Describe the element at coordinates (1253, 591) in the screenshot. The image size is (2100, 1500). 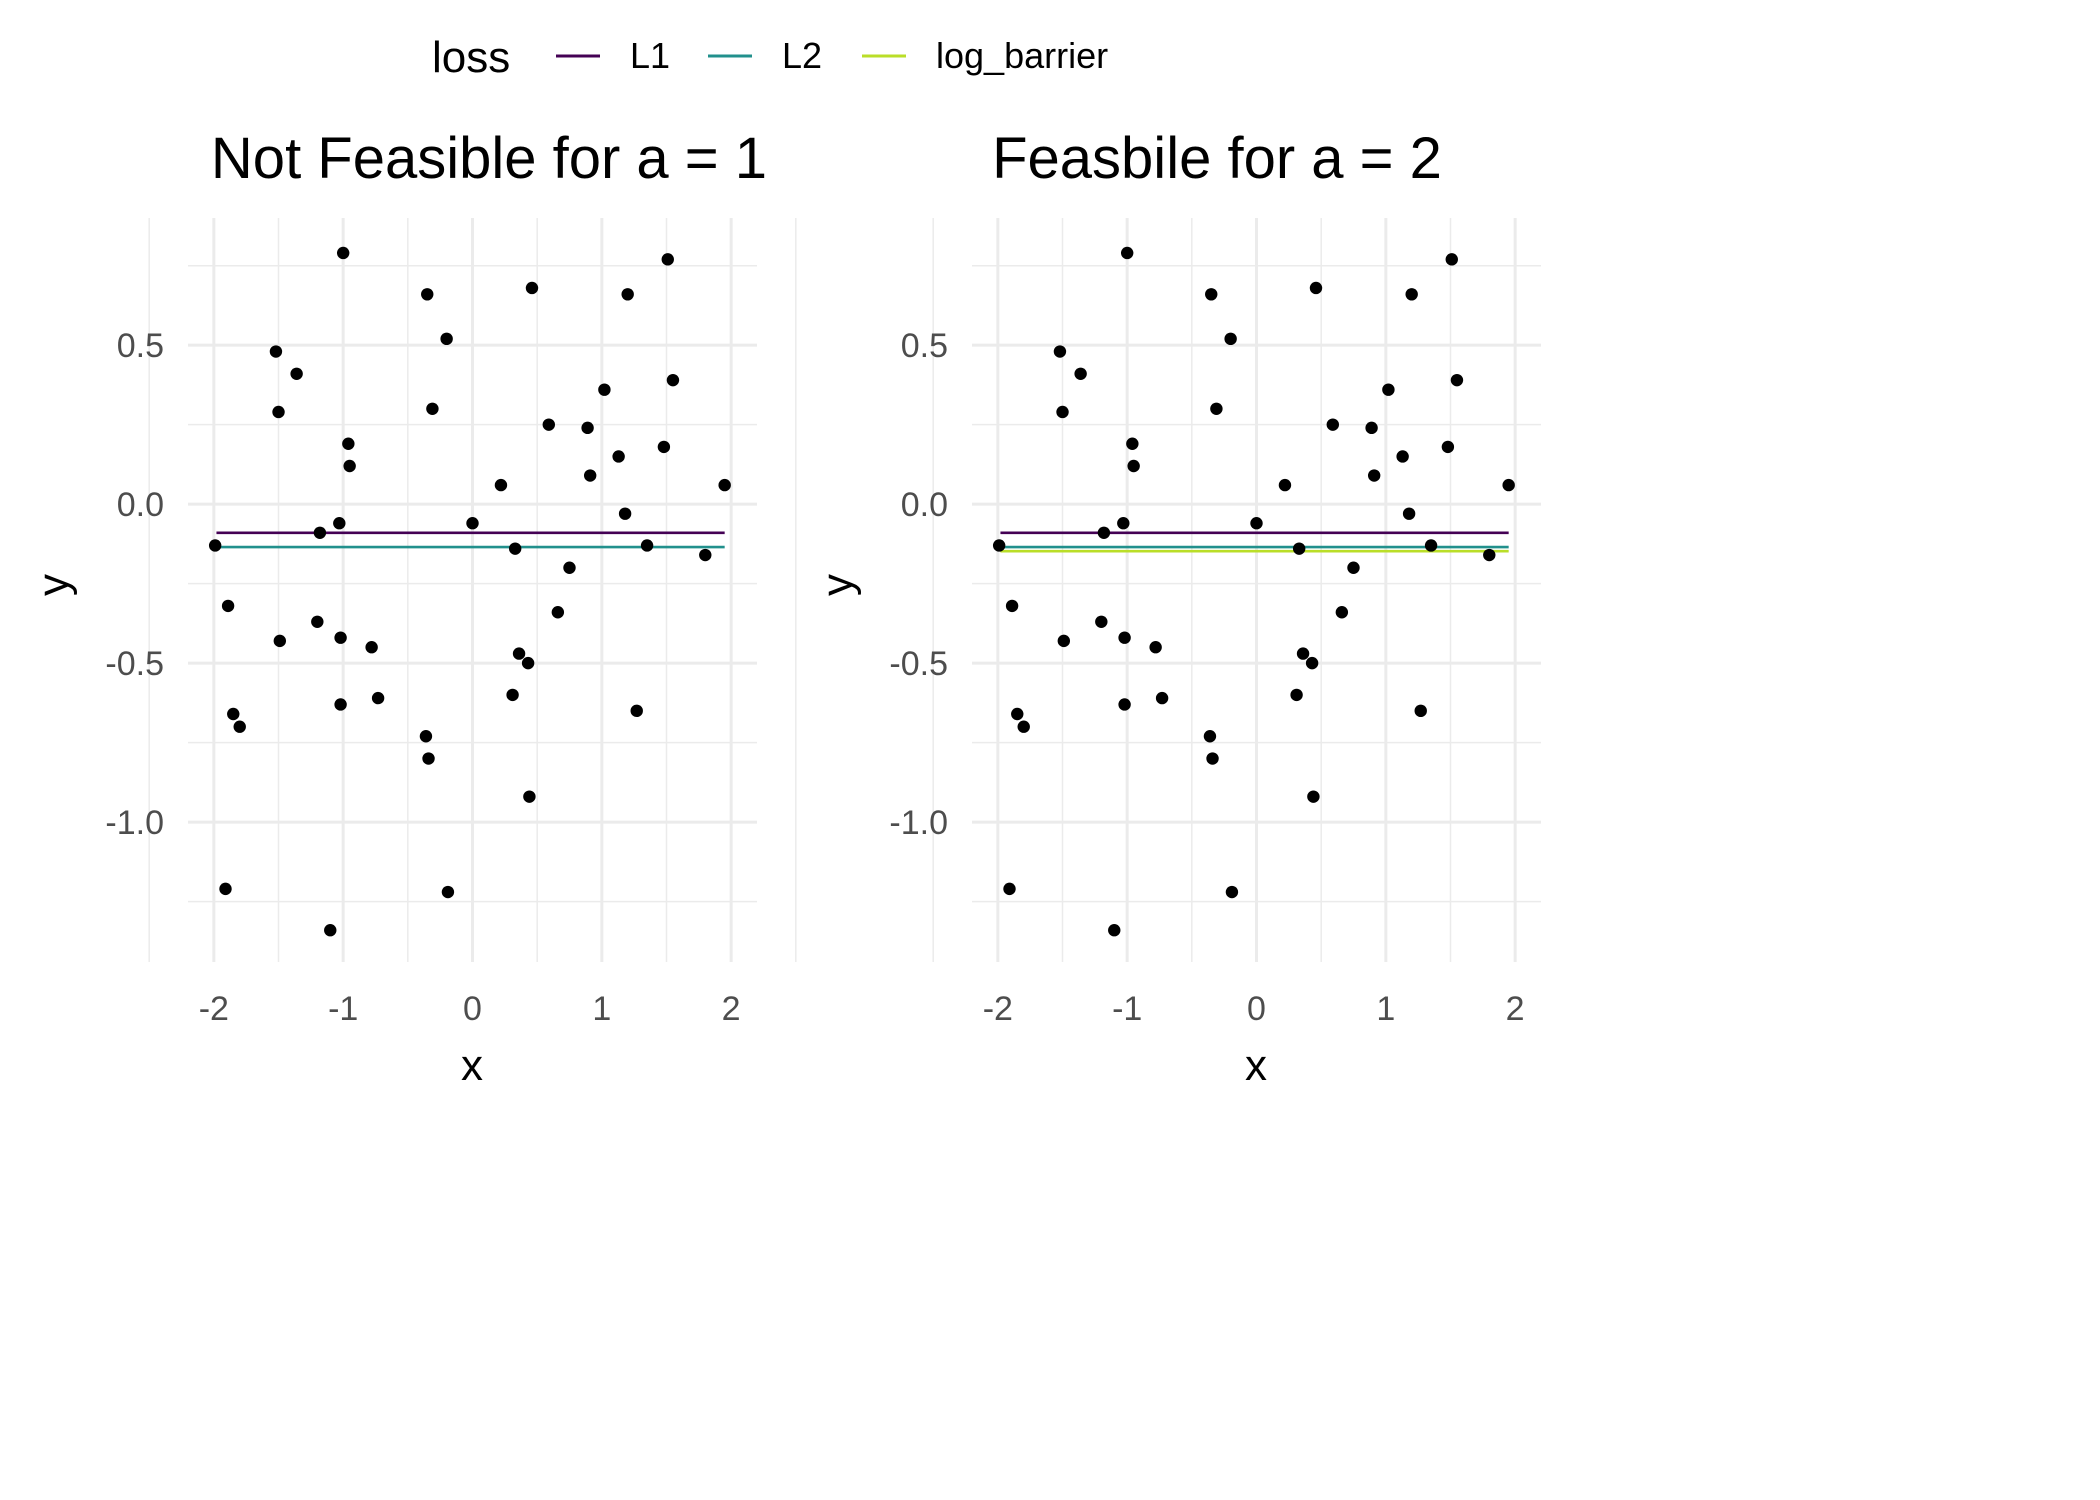
I see `data-points` at that location.